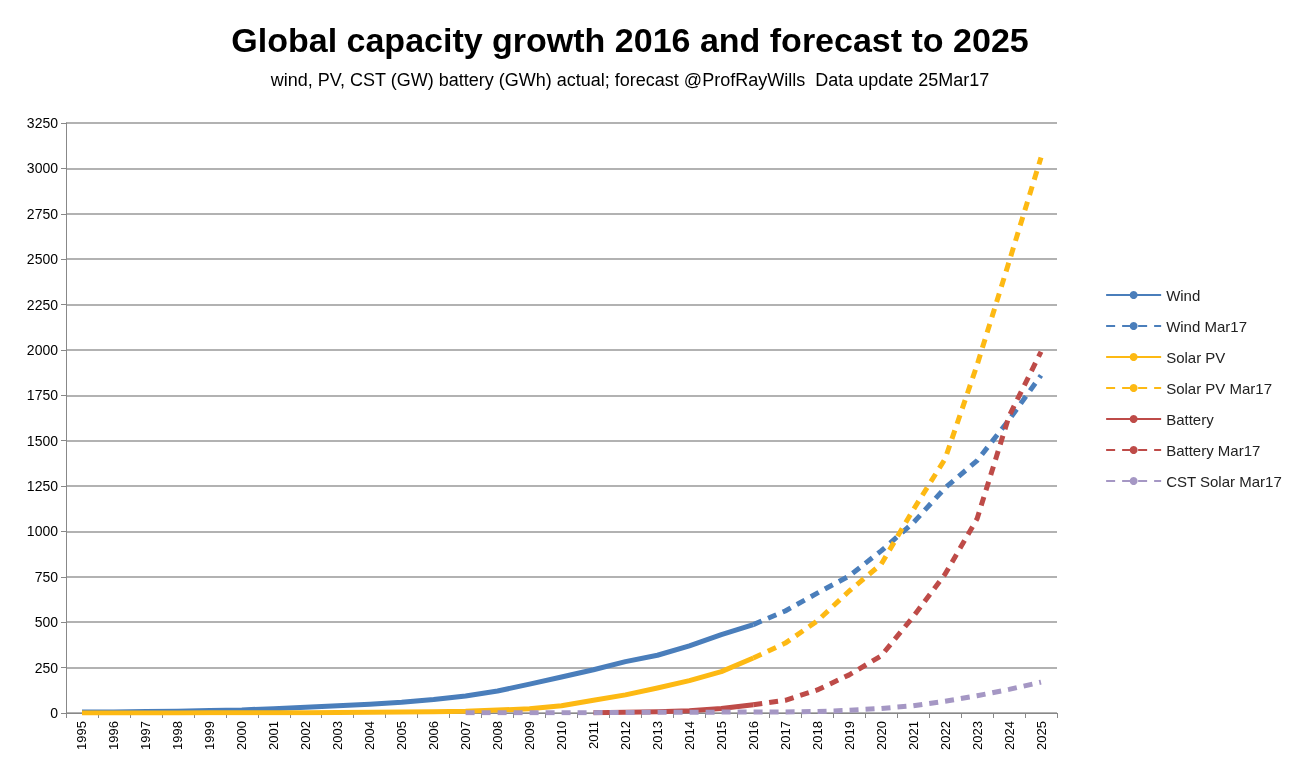 This screenshot has height=776, width=1297. I want to click on y-tick-label: 500, so click(46, 622).